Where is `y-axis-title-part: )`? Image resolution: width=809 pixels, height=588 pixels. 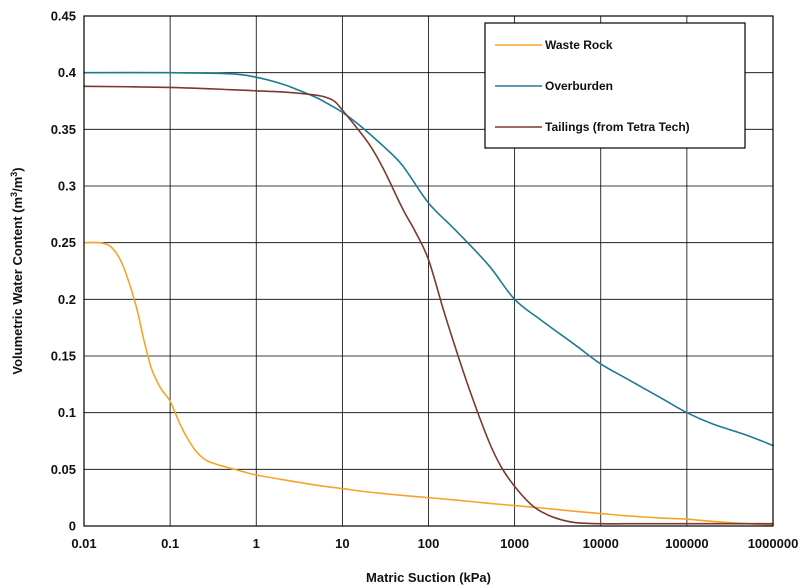 y-axis-title-part: ) is located at coordinates (17, 169).